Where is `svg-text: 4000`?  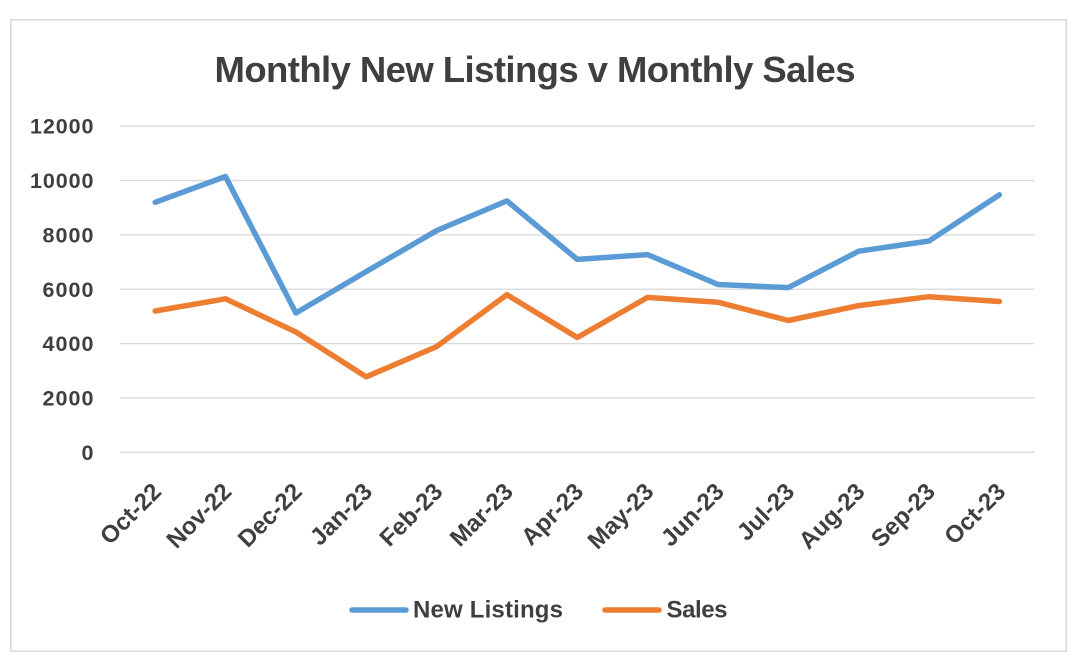 svg-text: 4000 is located at coordinates (68, 344).